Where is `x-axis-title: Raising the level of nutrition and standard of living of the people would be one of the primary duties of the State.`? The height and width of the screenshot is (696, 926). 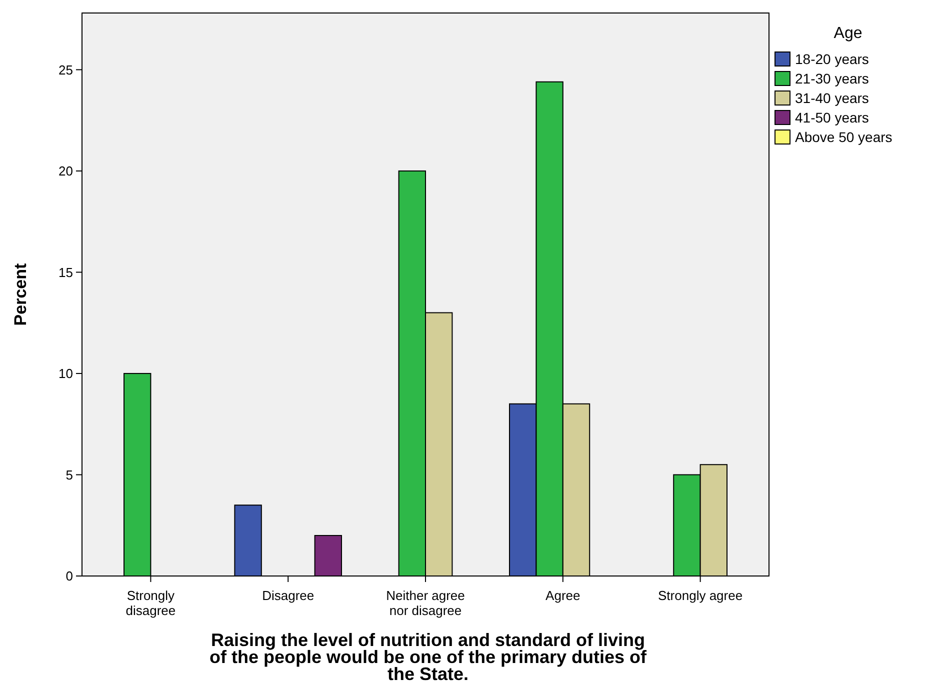
x-axis-title: Raising the level of nutrition and standard of living of the people would be one of the primary duties of the State. is located at coordinates (428, 657).